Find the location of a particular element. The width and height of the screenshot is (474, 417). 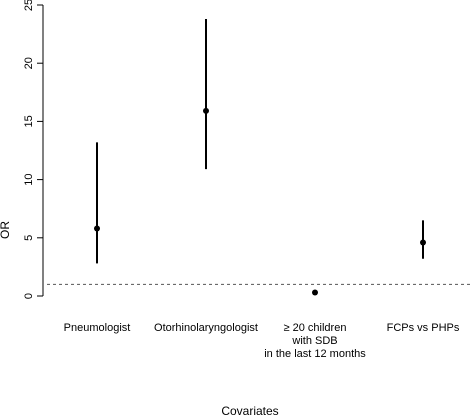

x-category-label-0-line-0: Pneumologist is located at coordinates (97, 328).